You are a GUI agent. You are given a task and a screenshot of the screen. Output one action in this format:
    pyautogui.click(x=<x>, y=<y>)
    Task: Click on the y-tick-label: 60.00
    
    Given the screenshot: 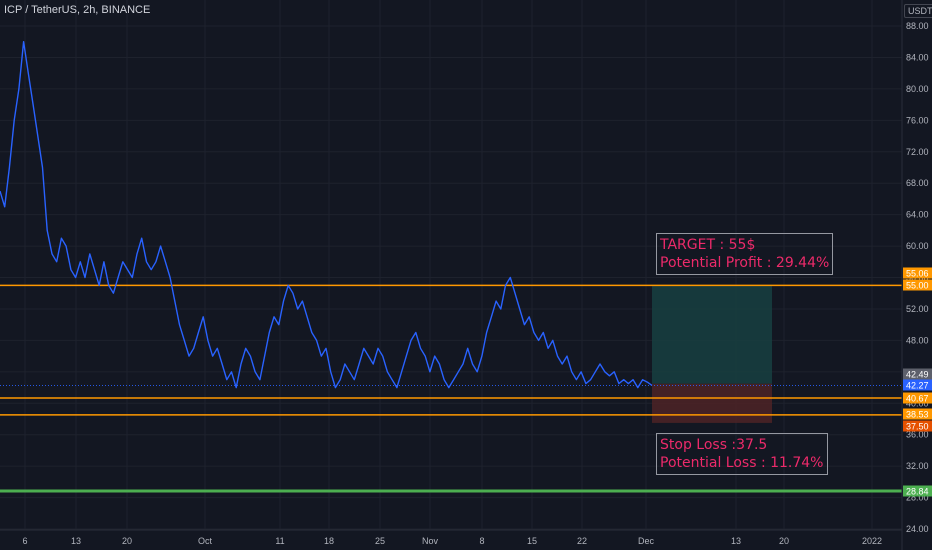 What is the action you would take?
    pyautogui.click(x=917, y=246)
    